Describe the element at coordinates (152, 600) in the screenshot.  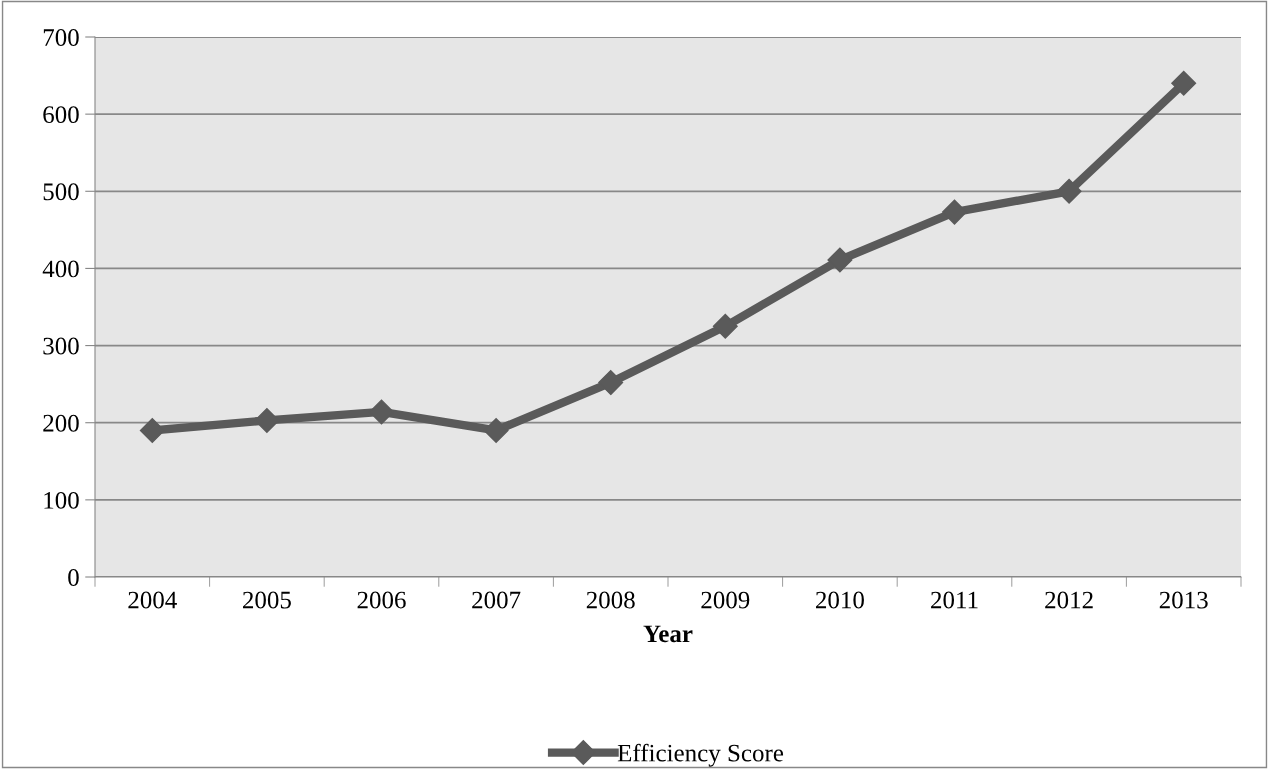
I see `x-tick-label: 2004` at that location.